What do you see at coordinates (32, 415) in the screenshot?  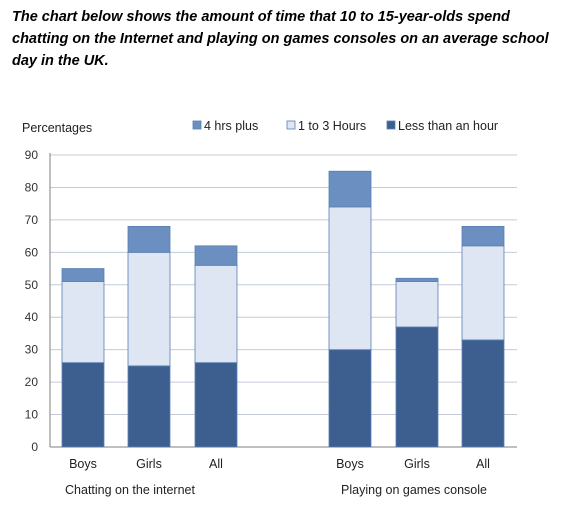 I see `y-tick-label: 10` at bounding box center [32, 415].